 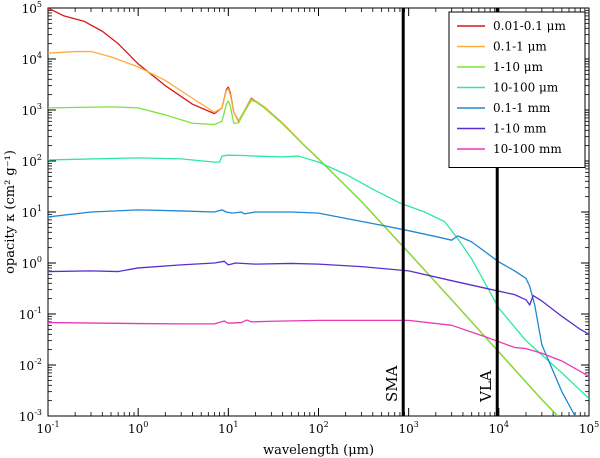 I want to click on legend-label: 0.1-1 μm, so click(x=520, y=47).